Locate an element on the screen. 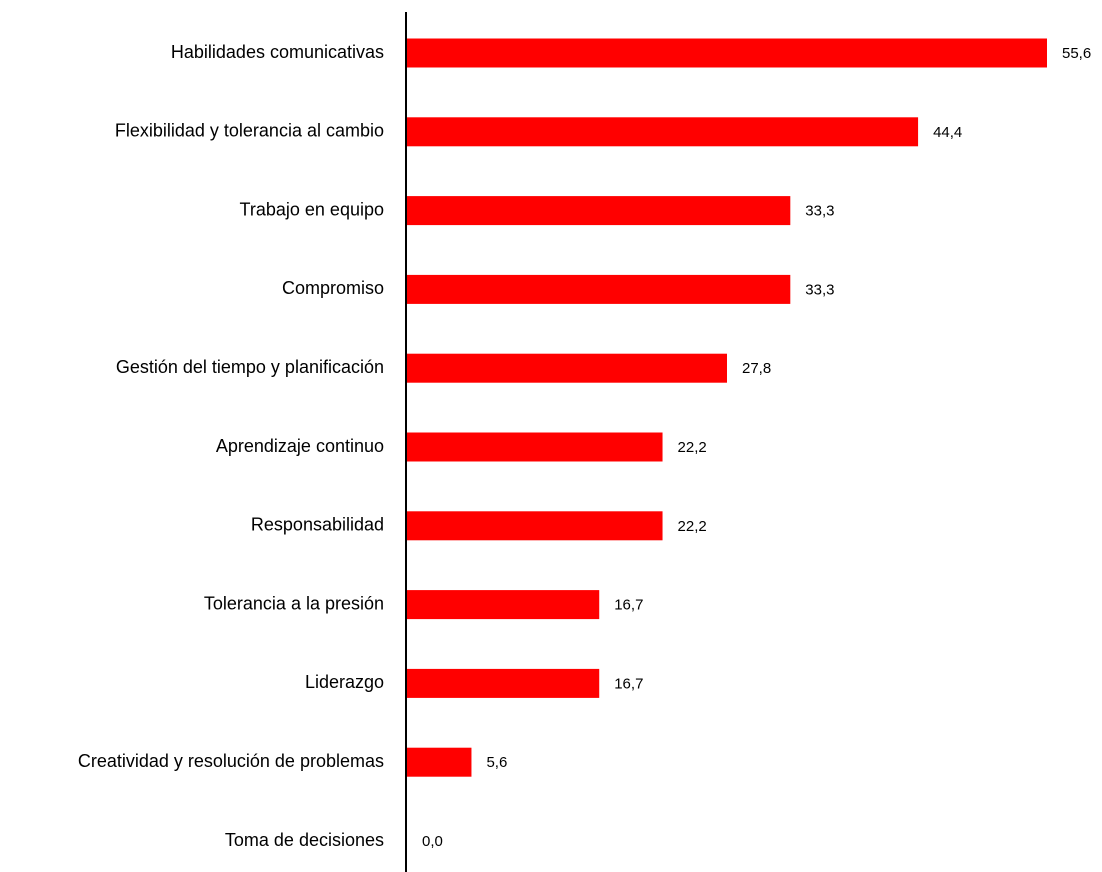 The height and width of the screenshot is (872, 1102). value-label: 44,4 is located at coordinates (947, 132).